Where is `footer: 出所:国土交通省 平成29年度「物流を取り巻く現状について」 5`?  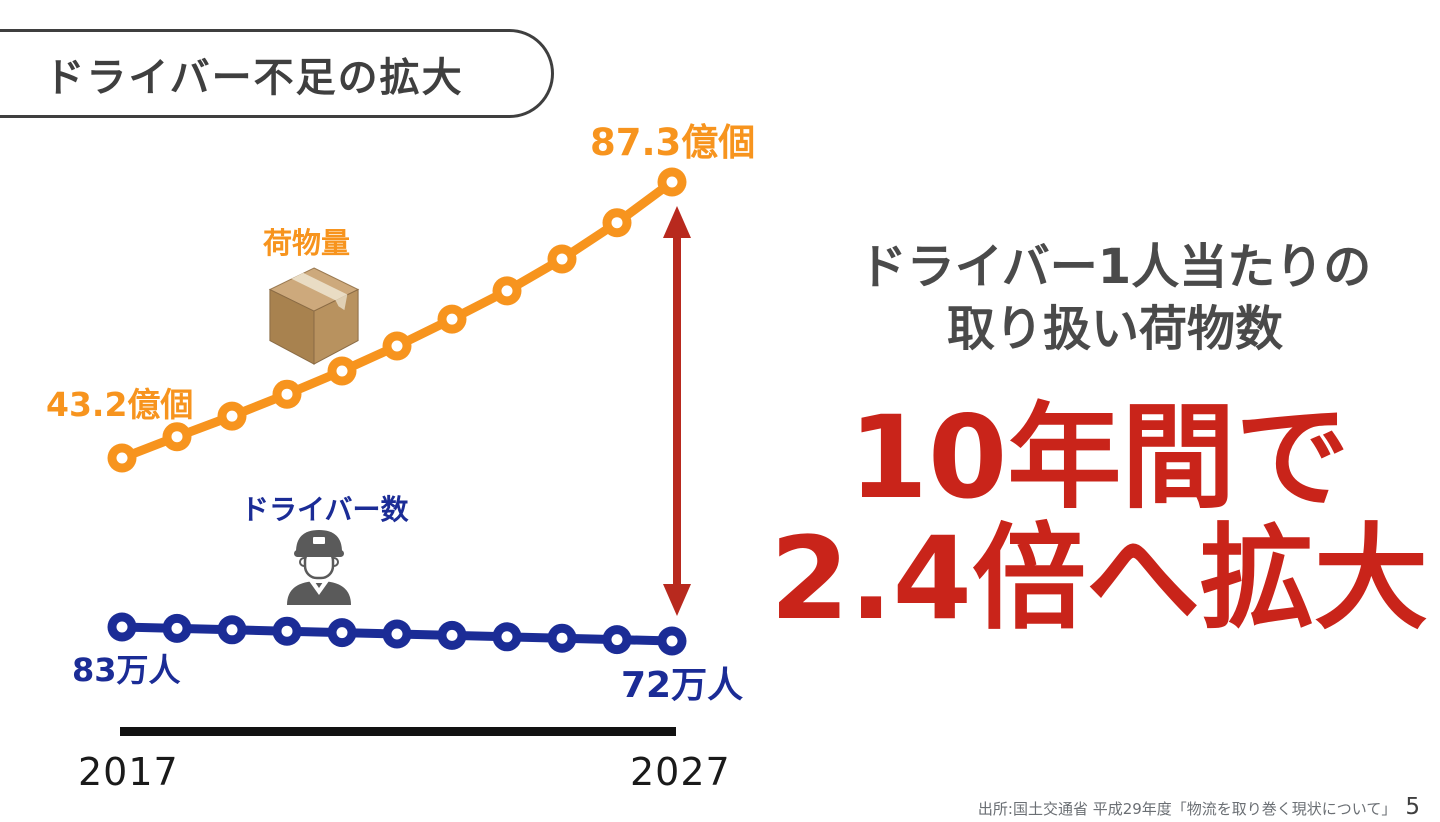
footer: 出所:国土交通省 平成29年度「物流を取り巻く現状について」 5 is located at coordinates (1199, 807).